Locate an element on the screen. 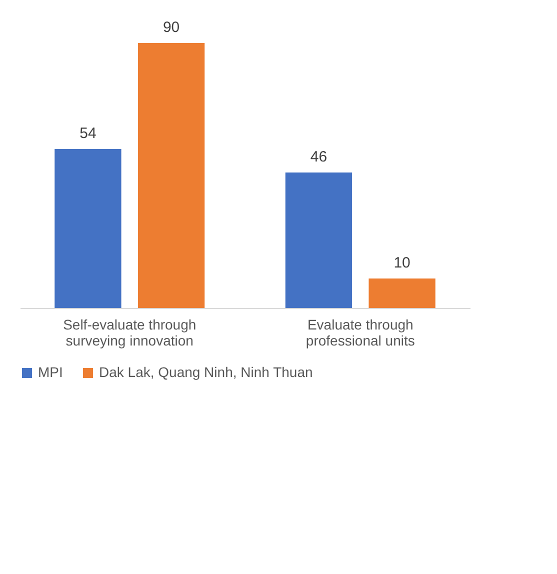 This screenshot has width=557, height=574. legend-label: Dak Lak, Quang Ninh, Ninh Thuan is located at coordinates (206, 372).